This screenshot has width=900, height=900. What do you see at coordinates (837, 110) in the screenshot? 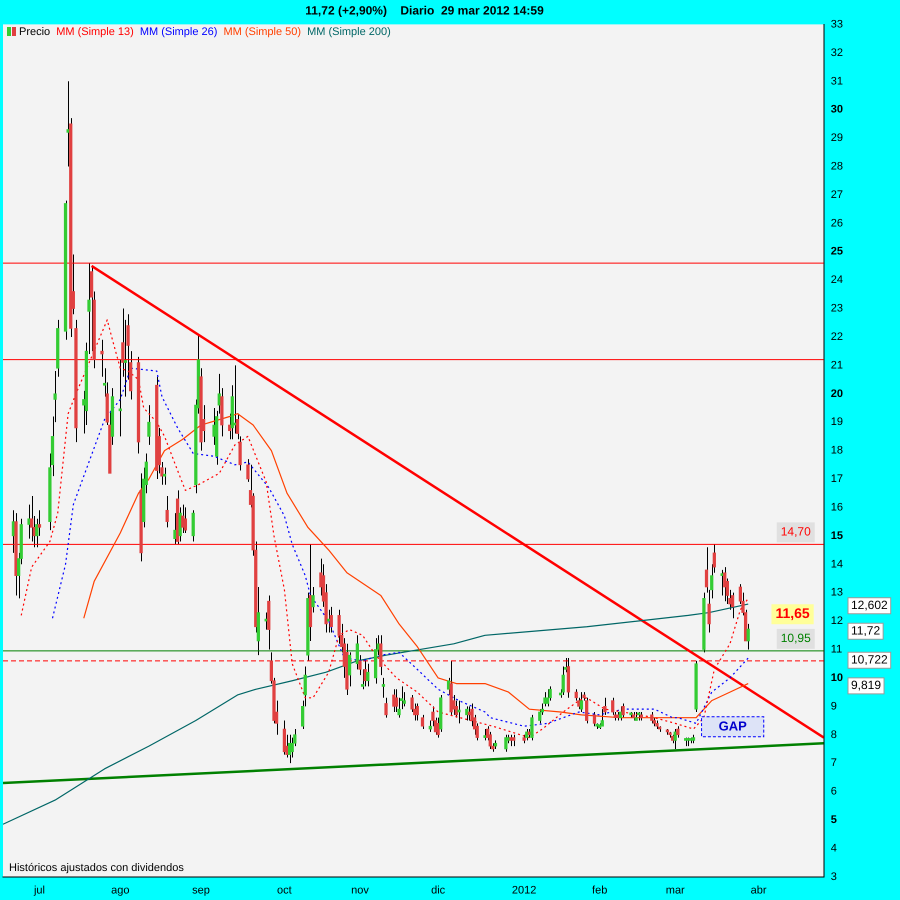
I see `y-tick-label: 30` at bounding box center [837, 110].